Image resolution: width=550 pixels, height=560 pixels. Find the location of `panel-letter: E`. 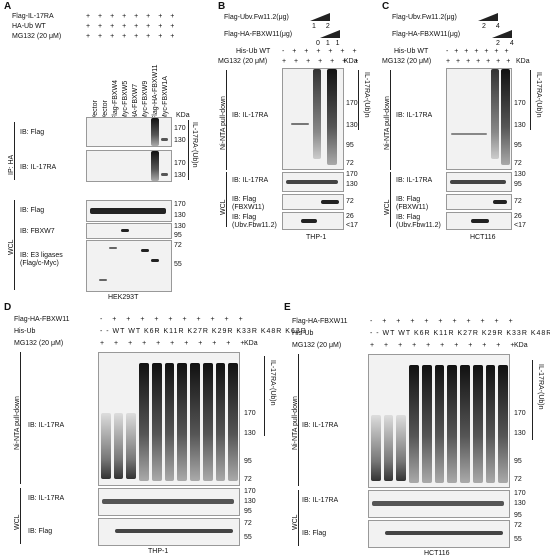

panel-letter: E is located at coordinates (287, 307).